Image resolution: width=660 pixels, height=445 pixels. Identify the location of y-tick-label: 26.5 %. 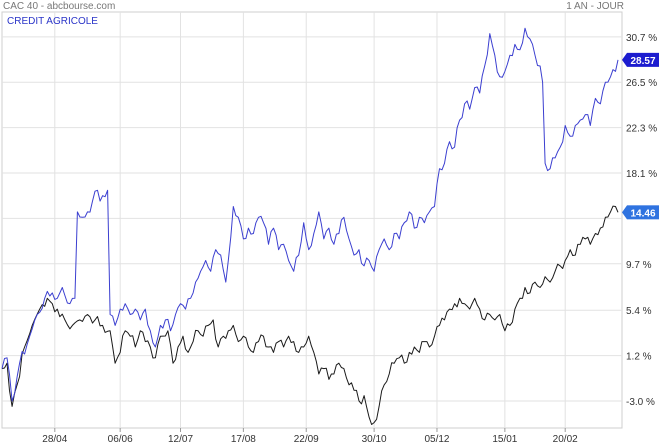
(641, 83).